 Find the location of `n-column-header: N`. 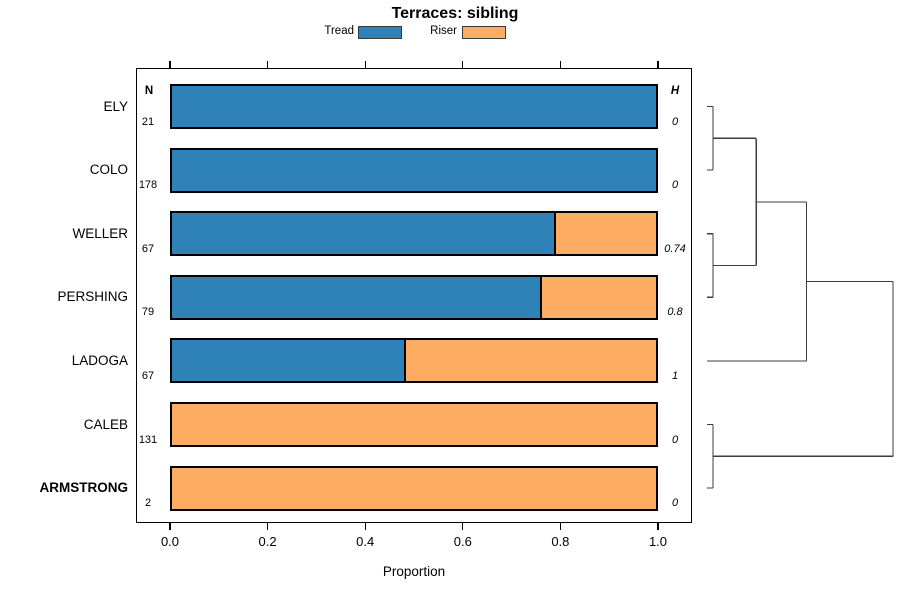

n-column-header: N is located at coordinates (149, 91).